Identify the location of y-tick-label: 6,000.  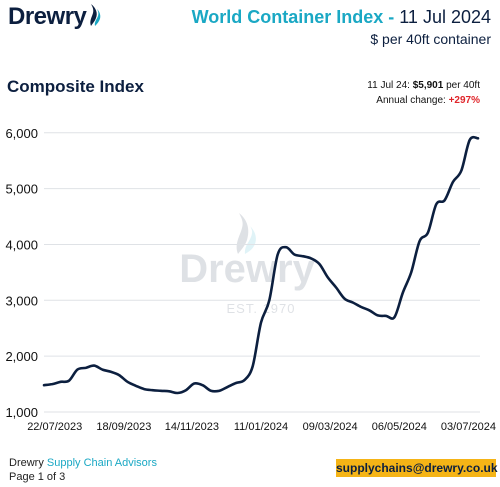
(21, 133).